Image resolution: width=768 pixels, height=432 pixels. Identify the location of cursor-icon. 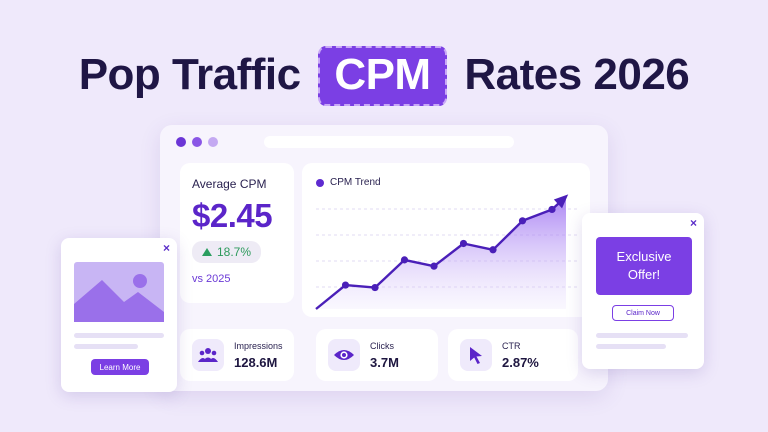
(476, 355).